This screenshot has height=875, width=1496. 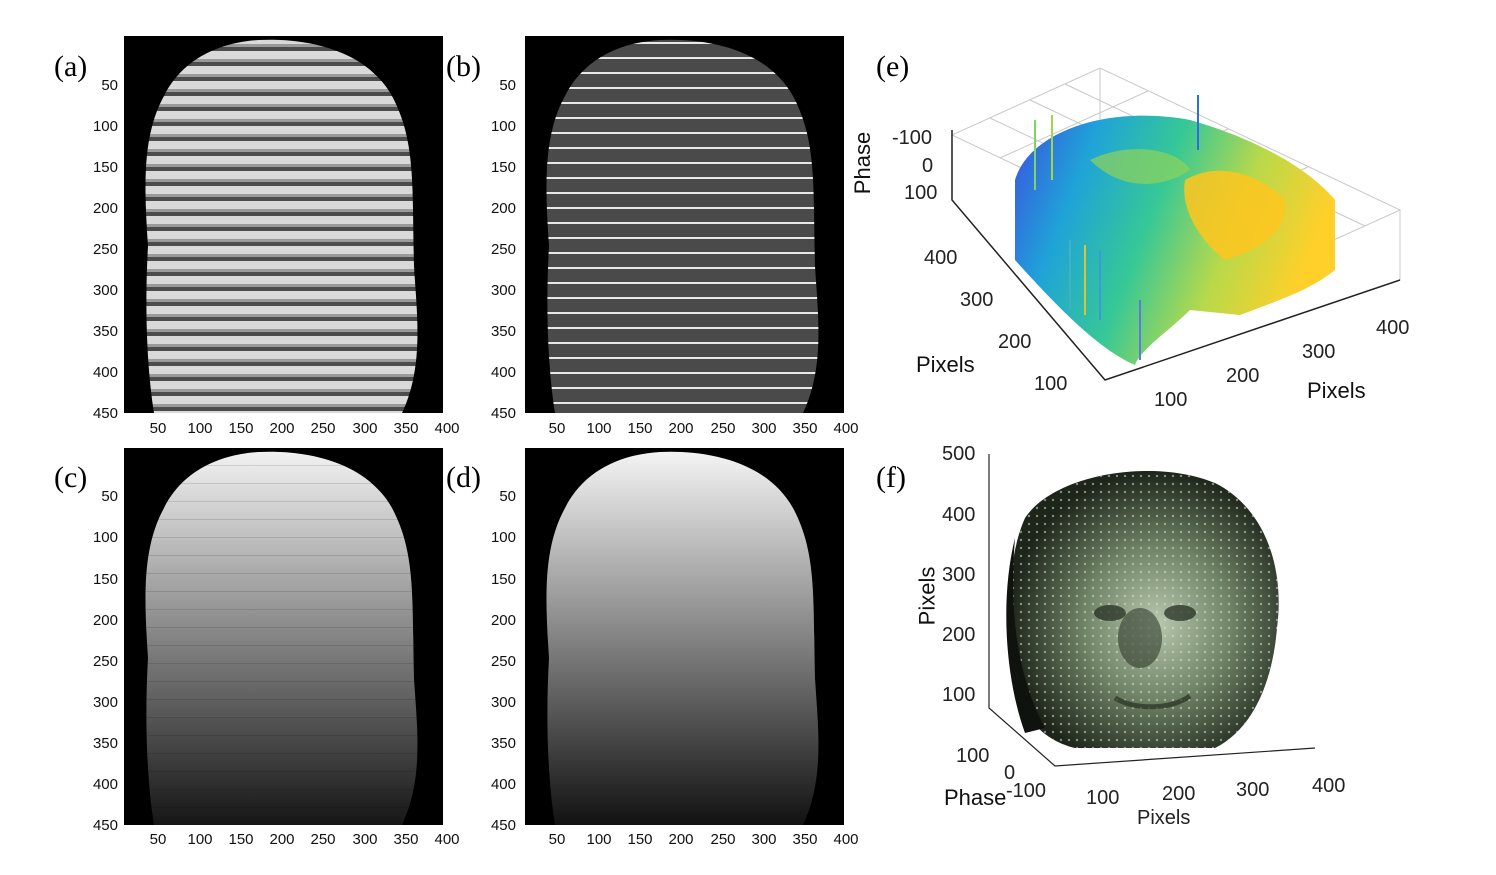 What do you see at coordinates (1329, 786) in the screenshot?
I see `panel-f-xtick: 400` at bounding box center [1329, 786].